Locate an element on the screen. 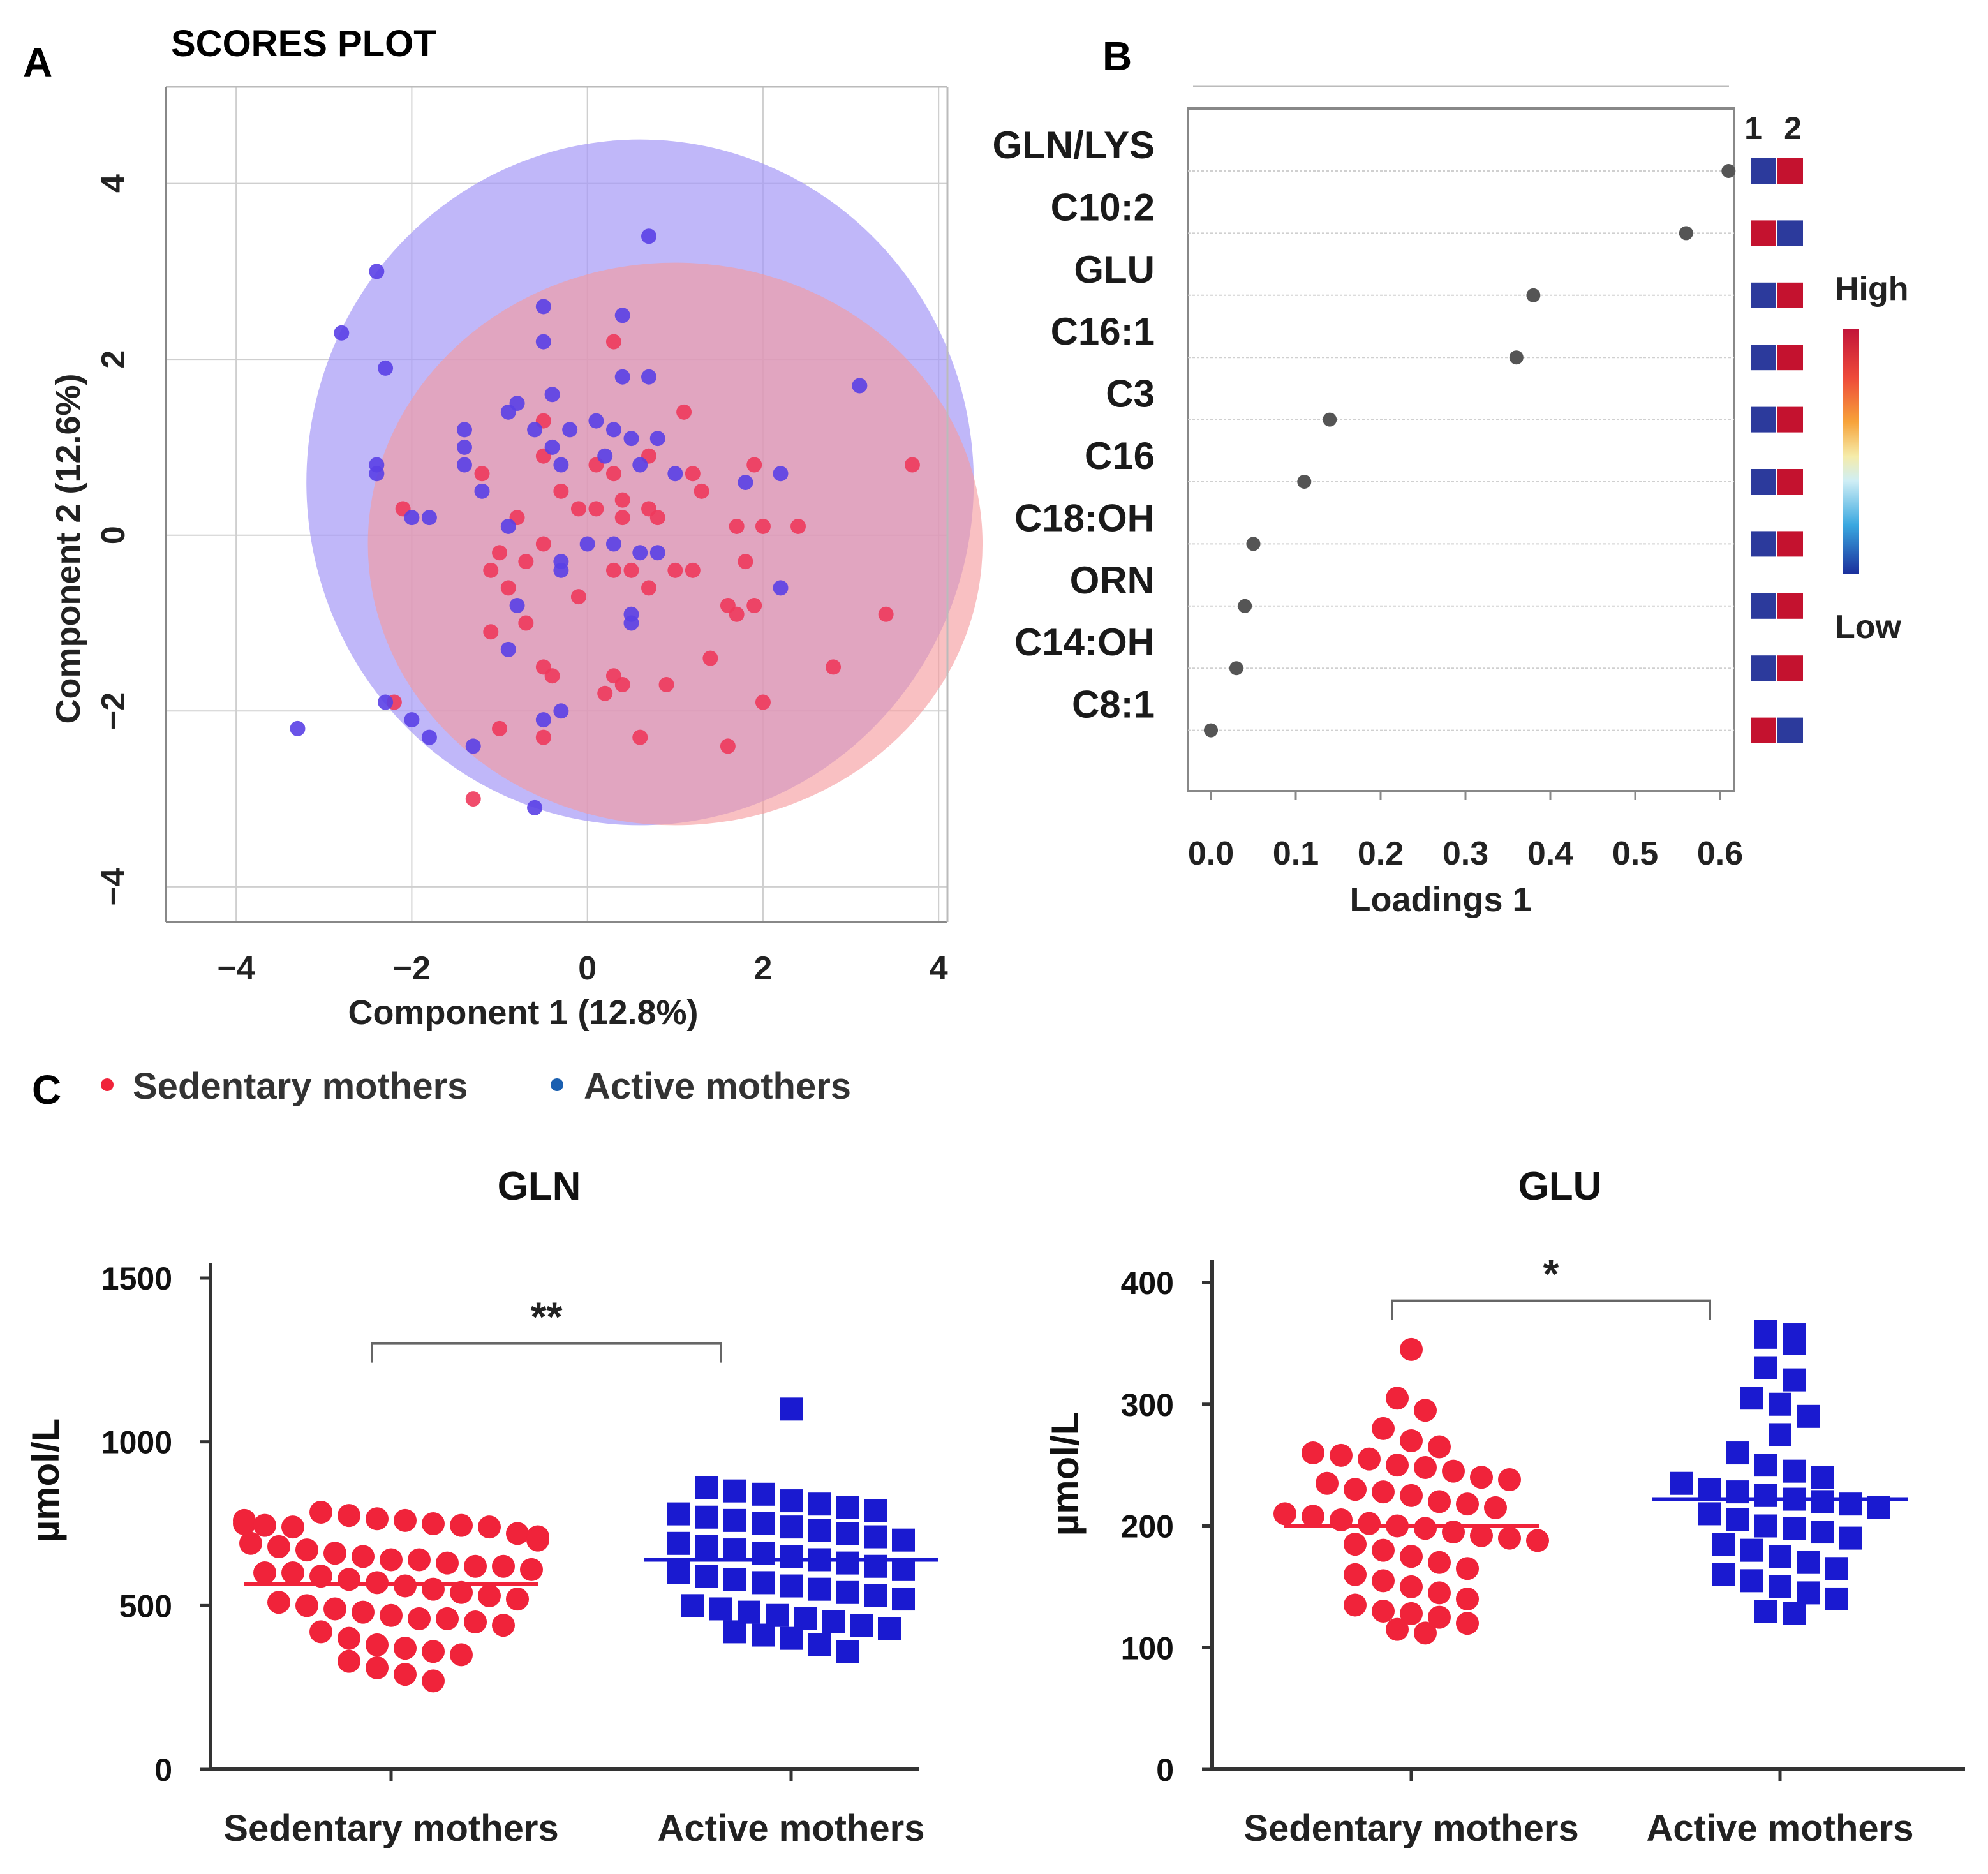  scores-points is located at coordinates (605, 521).